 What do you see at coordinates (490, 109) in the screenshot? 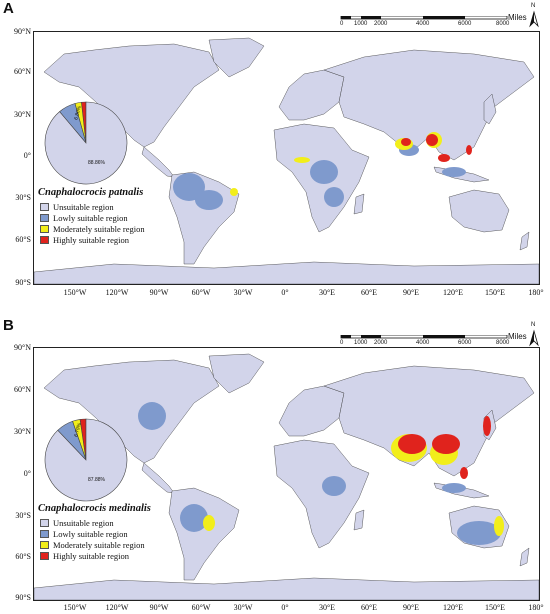
I see `japan` at bounding box center [490, 109].